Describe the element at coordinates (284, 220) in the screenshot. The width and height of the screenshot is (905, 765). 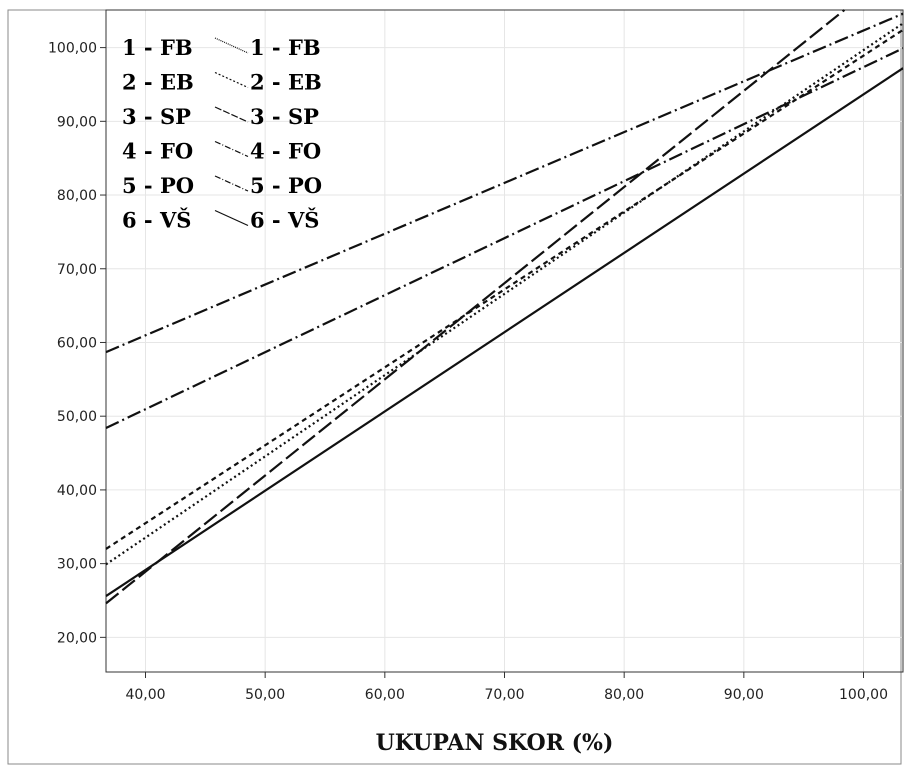
I see `legend-label-repeat: 6 - VŠ` at that location.